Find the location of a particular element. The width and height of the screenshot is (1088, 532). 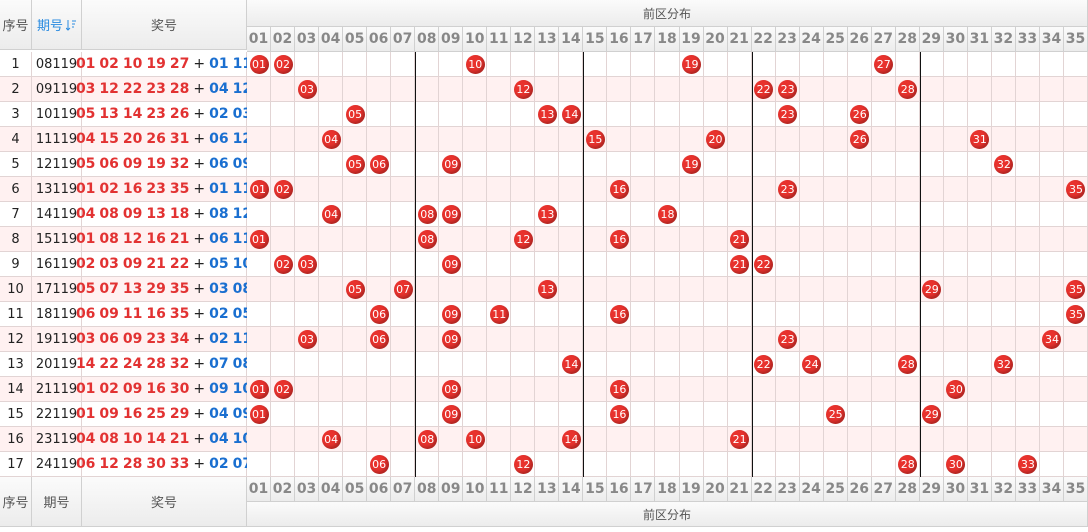

column-number: 14 is located at coordinates (571, 489).